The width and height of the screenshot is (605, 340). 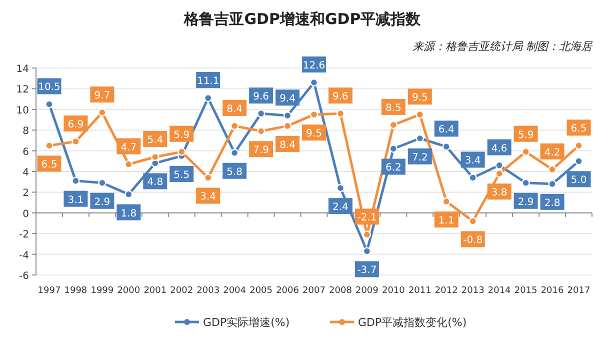 I want to click on x-tick-label: 2012, so click(x=446, y=291).